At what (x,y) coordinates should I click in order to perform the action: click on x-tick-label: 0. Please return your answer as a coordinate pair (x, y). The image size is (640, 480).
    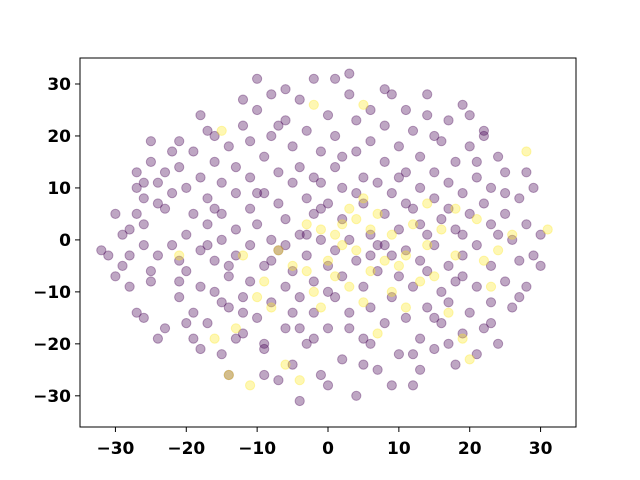
    Looking at the image, I should click on (328, 449).